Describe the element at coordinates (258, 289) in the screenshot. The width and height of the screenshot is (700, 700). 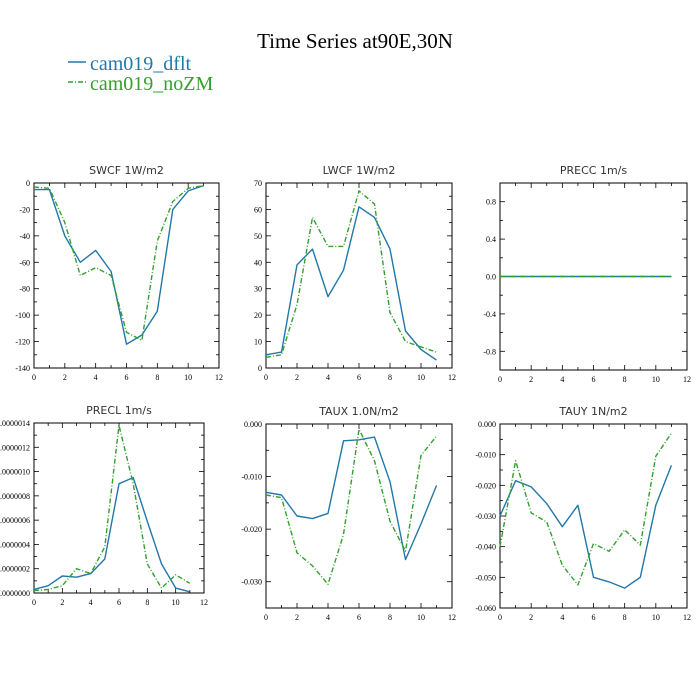
I see `y-tick-label: 30` at that location.